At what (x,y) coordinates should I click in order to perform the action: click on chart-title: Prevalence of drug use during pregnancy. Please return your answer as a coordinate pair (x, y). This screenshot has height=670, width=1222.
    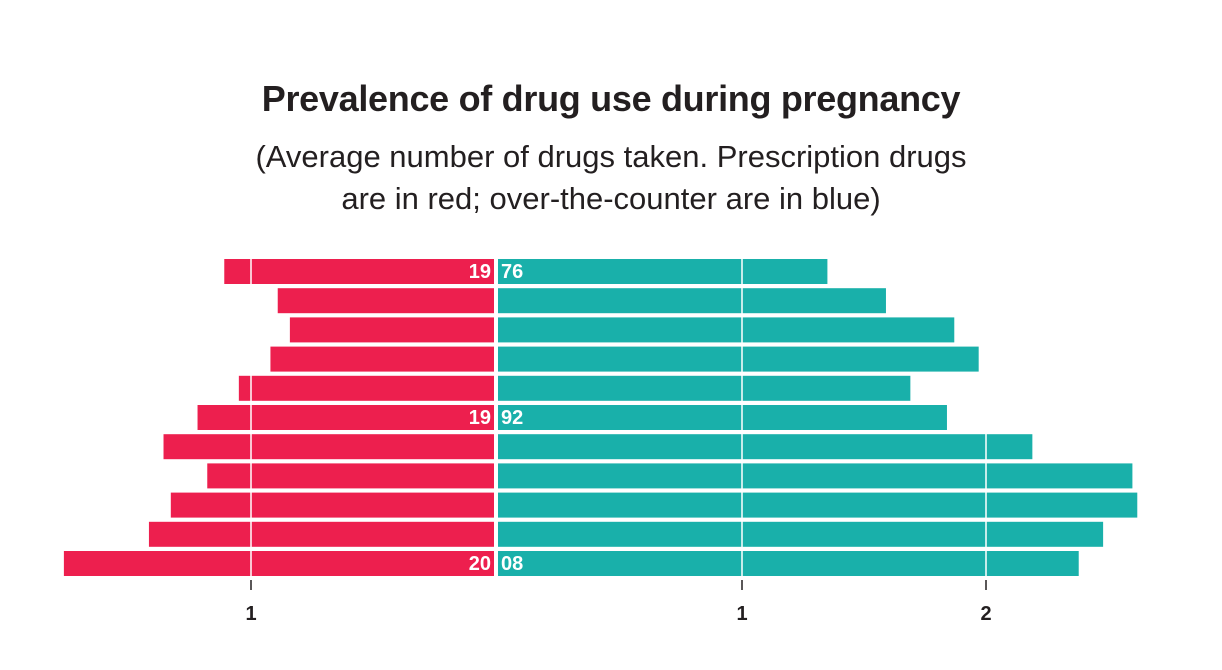
    Looking at the image, I should click on (611, 98).